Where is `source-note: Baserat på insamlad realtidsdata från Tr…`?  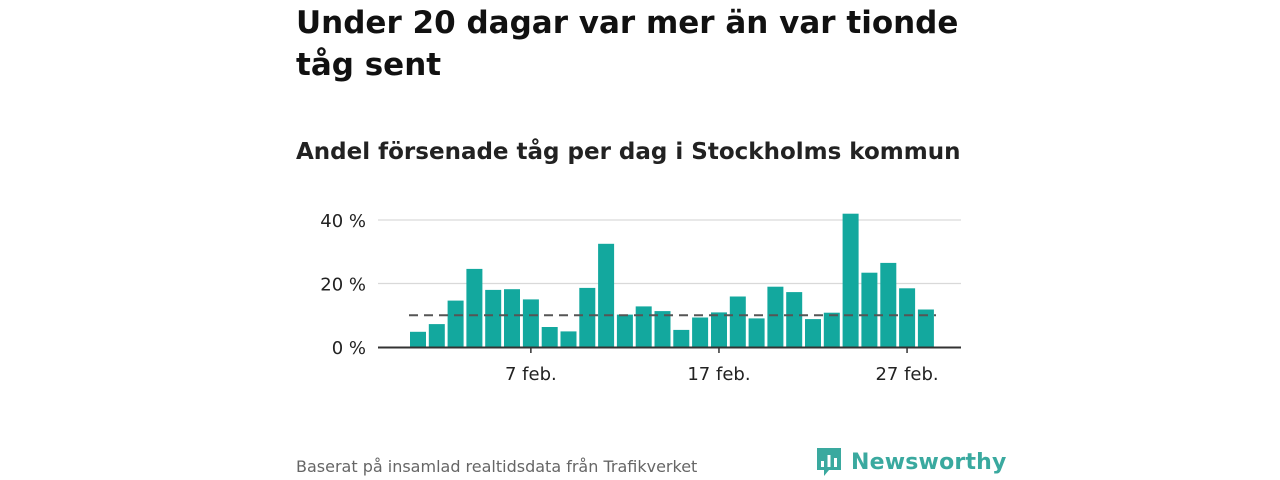
source-note: Baserat på insamlad realtidsdata från Tr… is located at coordinates (497, 466).